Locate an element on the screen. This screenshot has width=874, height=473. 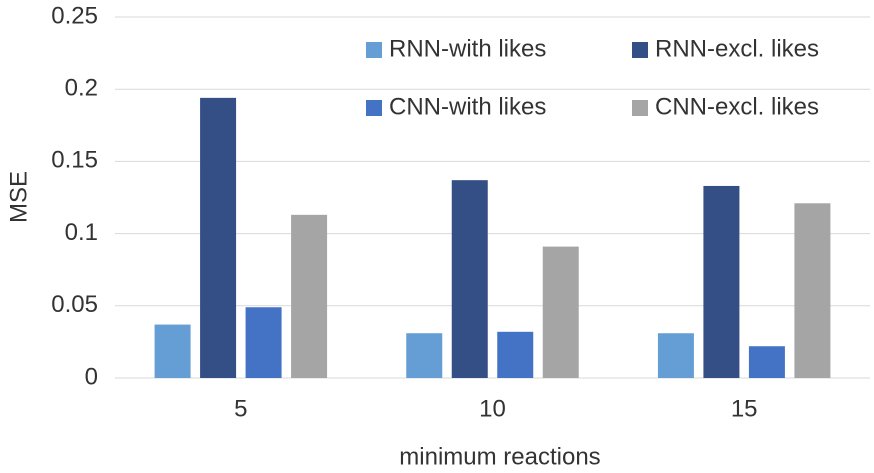
legend-label: RNN-with likes is located at coordinates (467, 48).